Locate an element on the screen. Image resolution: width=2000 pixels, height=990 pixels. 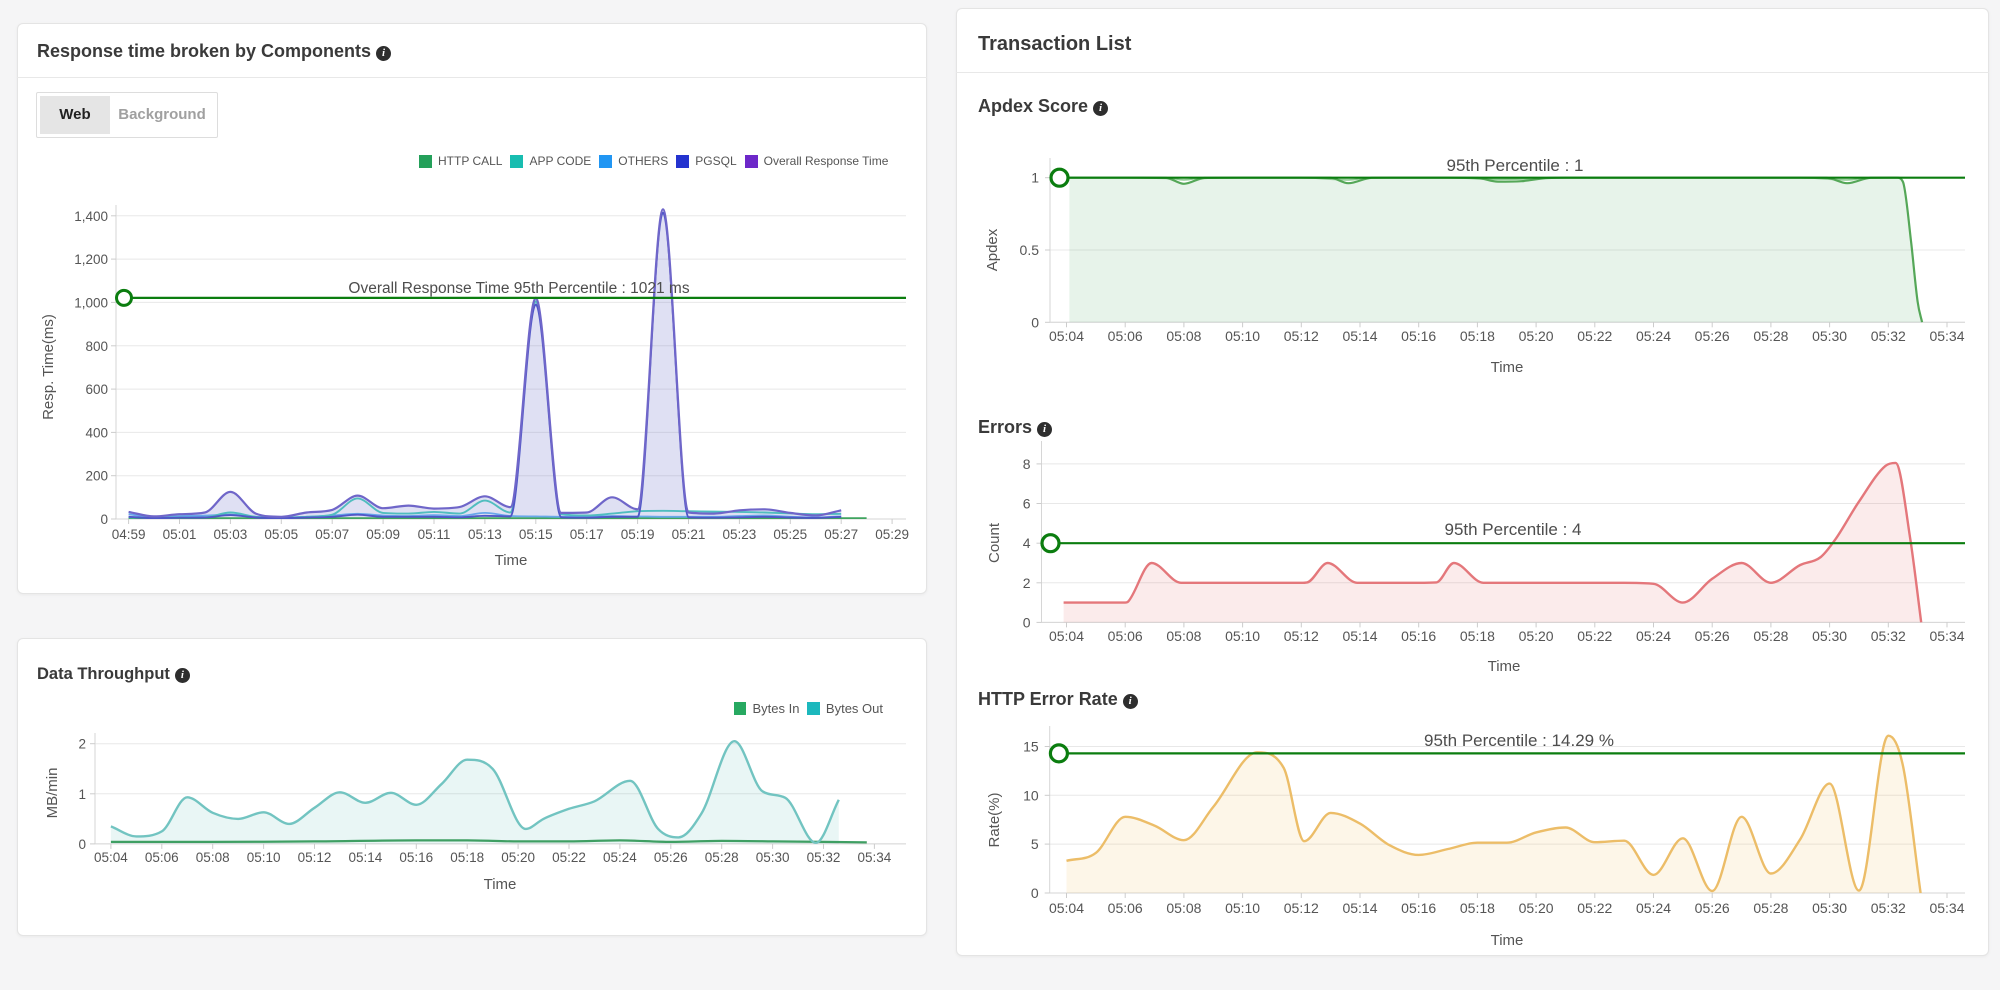
svg-text: 1,400 is located at coordinates (91, 216).